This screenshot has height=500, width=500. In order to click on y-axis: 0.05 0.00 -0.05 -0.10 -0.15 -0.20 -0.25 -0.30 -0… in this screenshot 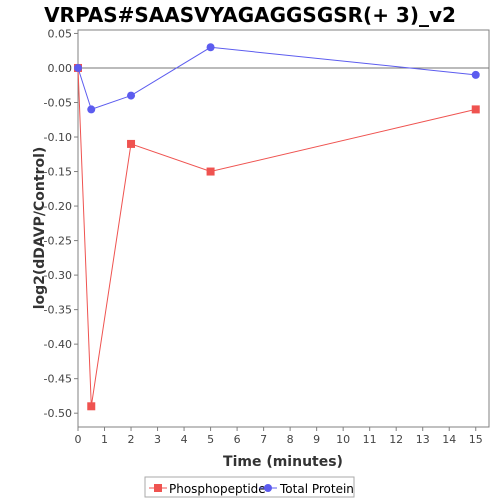, I will do `click(61, 223)`.